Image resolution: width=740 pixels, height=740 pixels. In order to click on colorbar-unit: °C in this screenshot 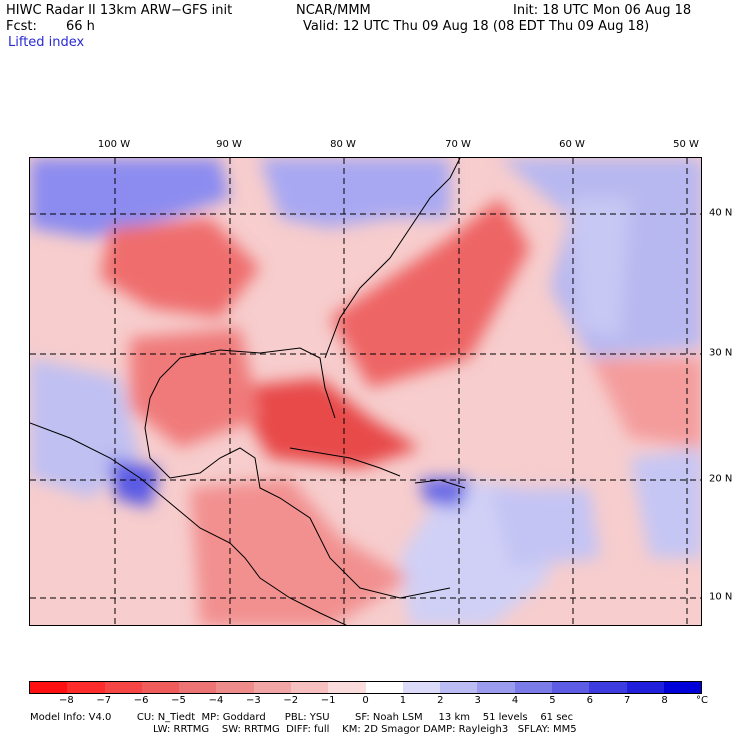, I will do `click(702, 700)`.